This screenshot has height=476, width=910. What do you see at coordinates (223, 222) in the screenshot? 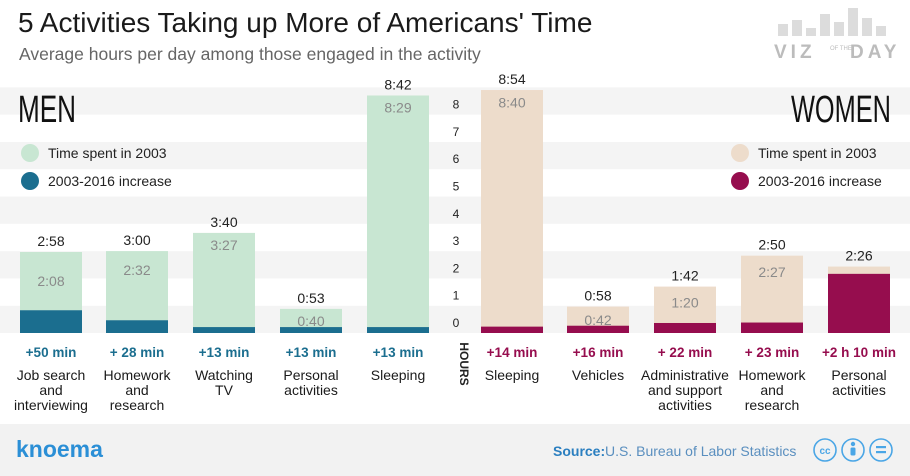
I see `men-total-label: 3:40` at bounding box center [223, 222].